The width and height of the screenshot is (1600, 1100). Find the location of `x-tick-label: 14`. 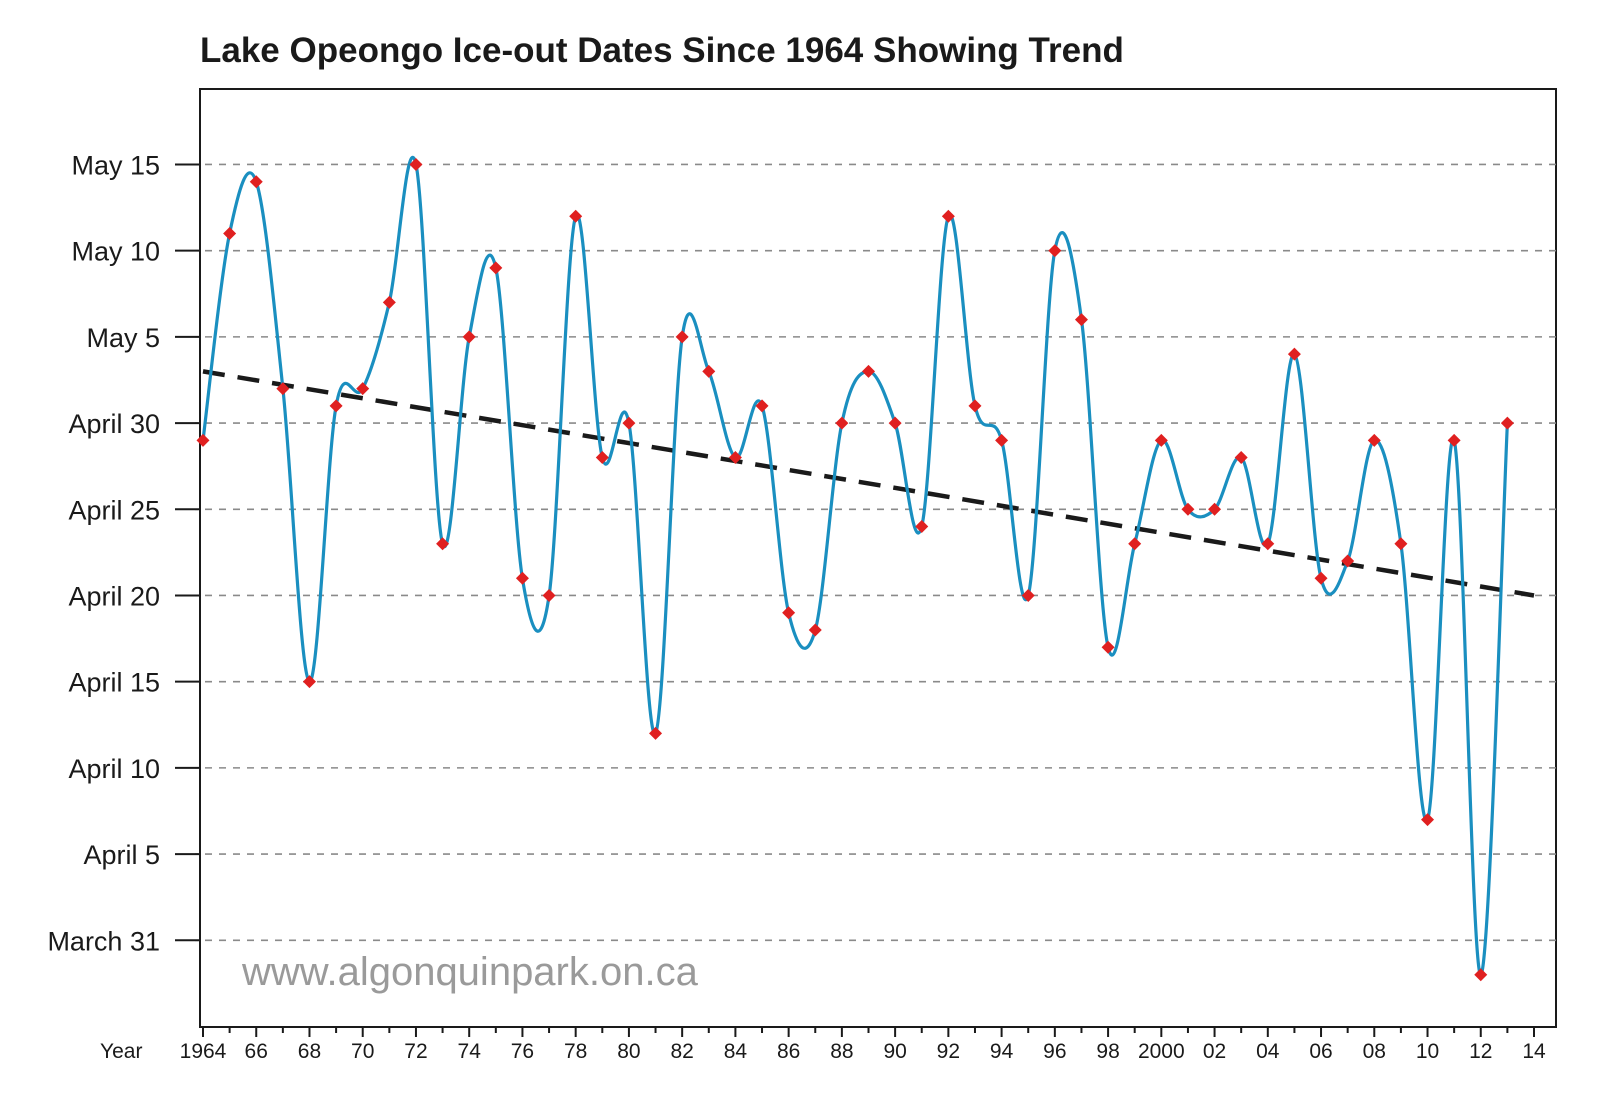

x-tick-label: 14 is located at coordinates (1534, 1051).